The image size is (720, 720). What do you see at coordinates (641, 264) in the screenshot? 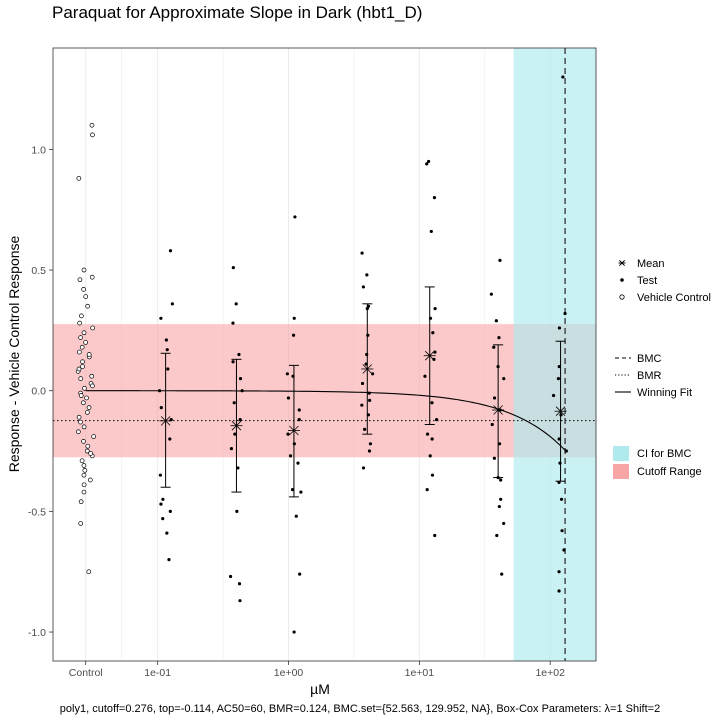
I see `legend-item: Mean` at bounding box center [641, 264].